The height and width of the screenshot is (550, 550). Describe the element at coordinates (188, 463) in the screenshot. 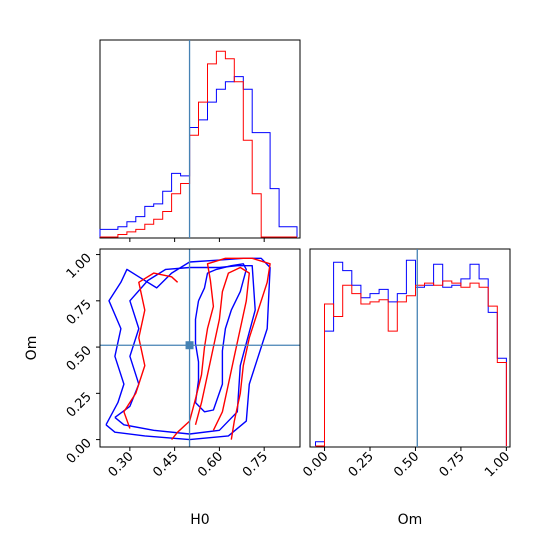

I see `contour-xticks: 0.30 0.45 0.60 0.75` at that location.